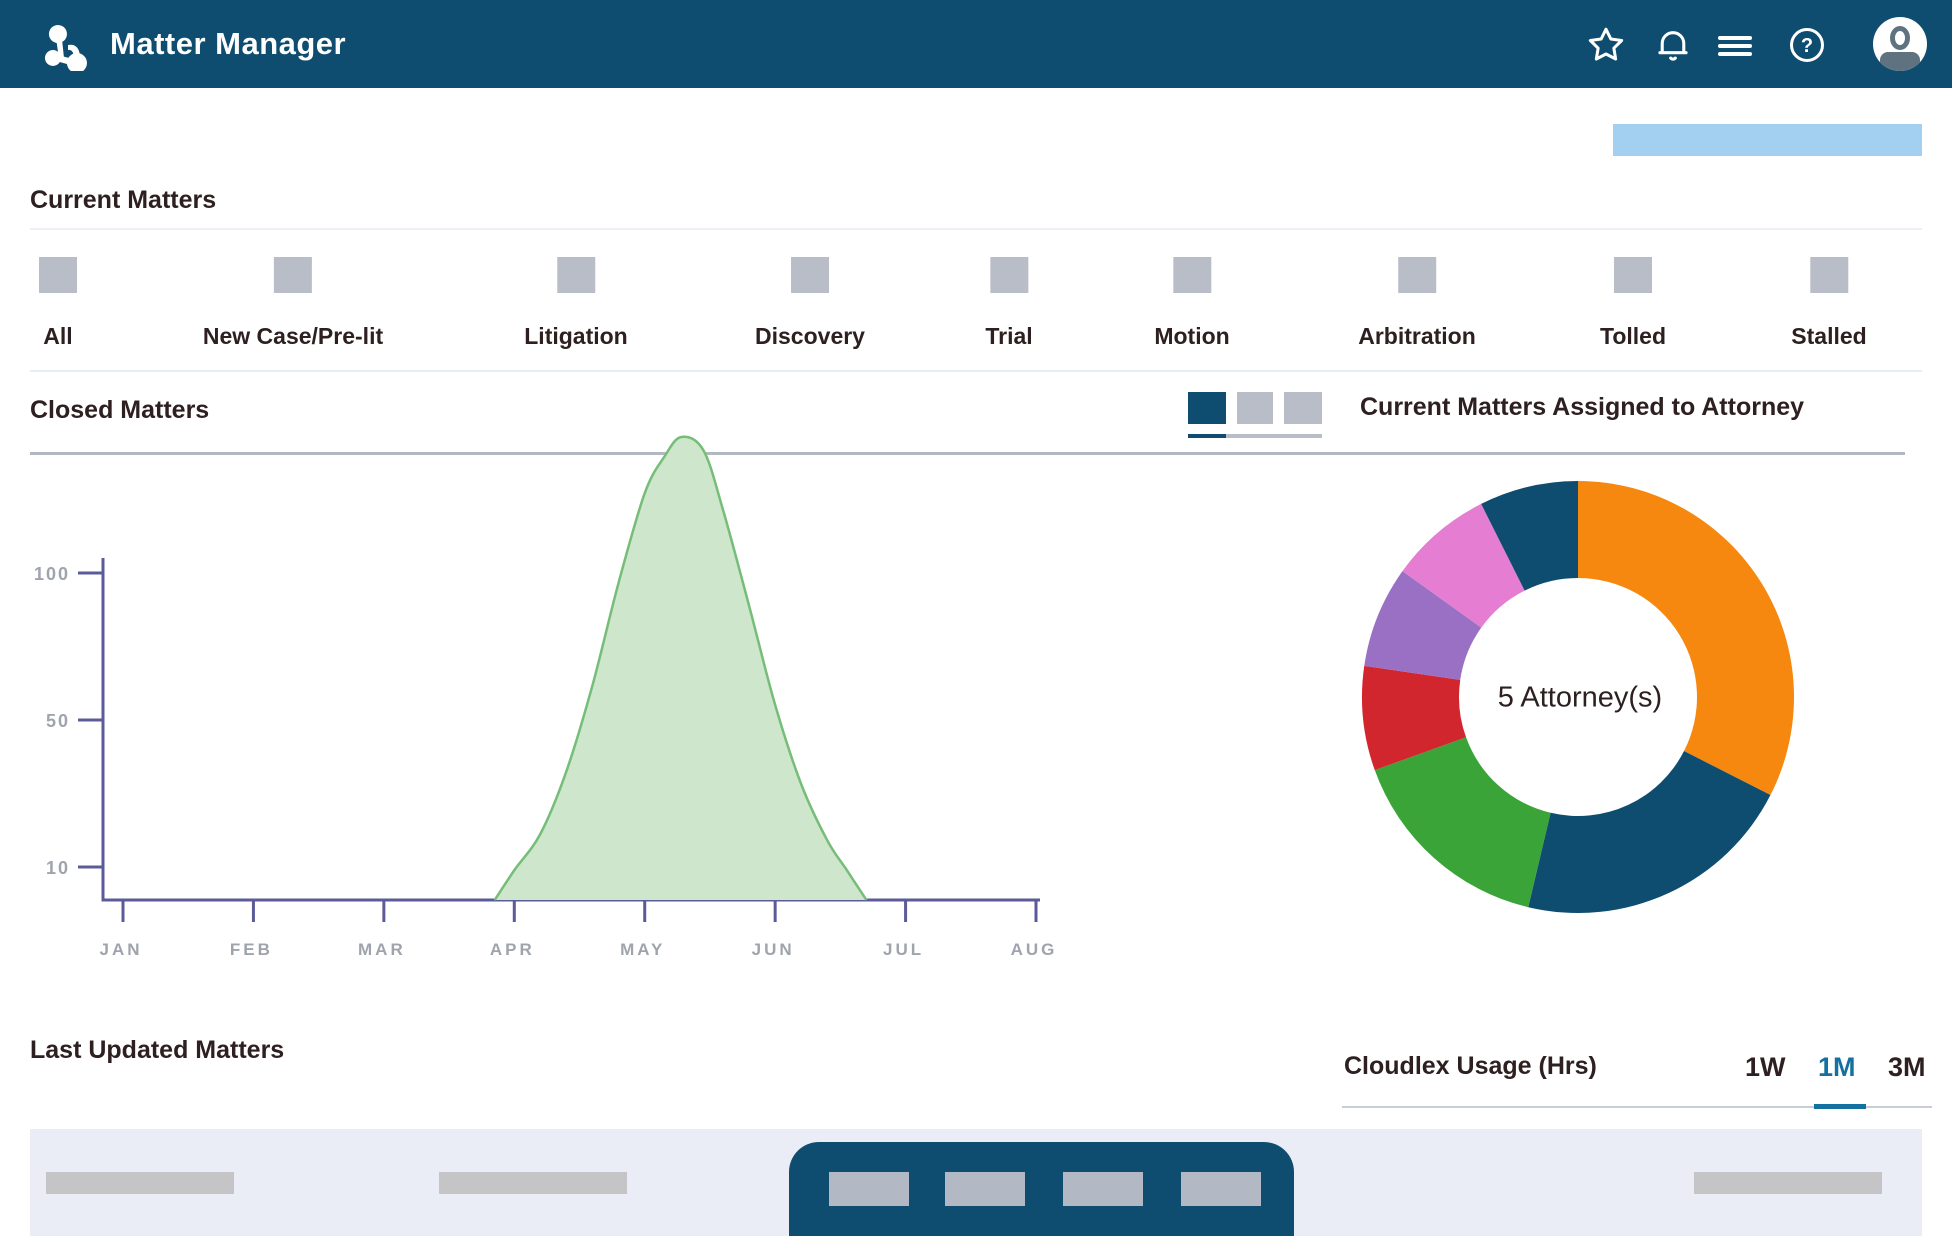 The width and height of the screenshot is (1952, 1236). What do you see at coordinates (228, 43) in the screenshot?
I see `app-title: Matter Manager` at bounding box center [228, 43].